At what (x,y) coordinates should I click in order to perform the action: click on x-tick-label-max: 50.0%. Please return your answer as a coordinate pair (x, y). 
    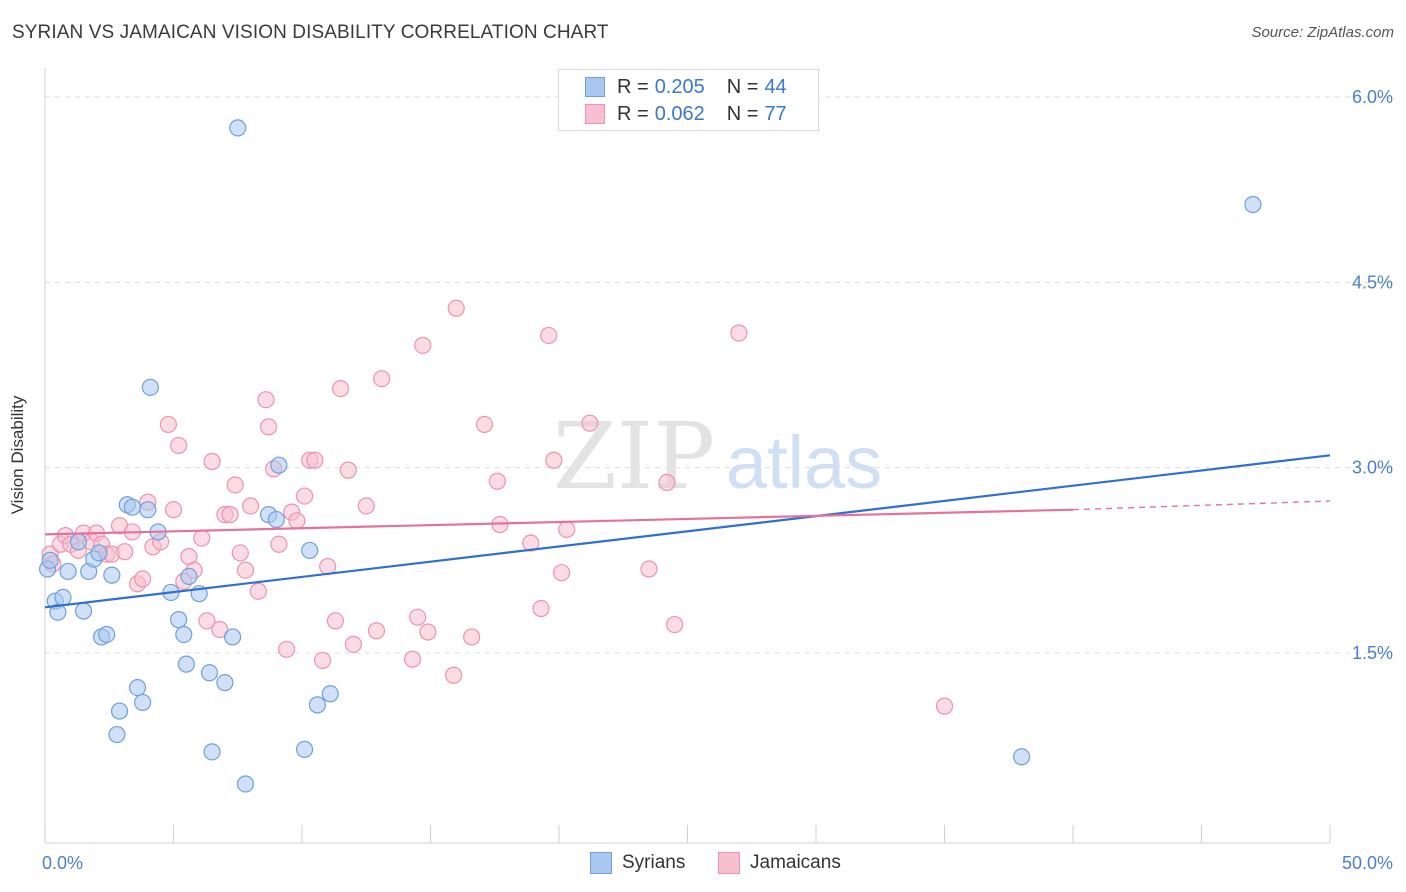
    Looking at the image, I should click on (1367, 863).